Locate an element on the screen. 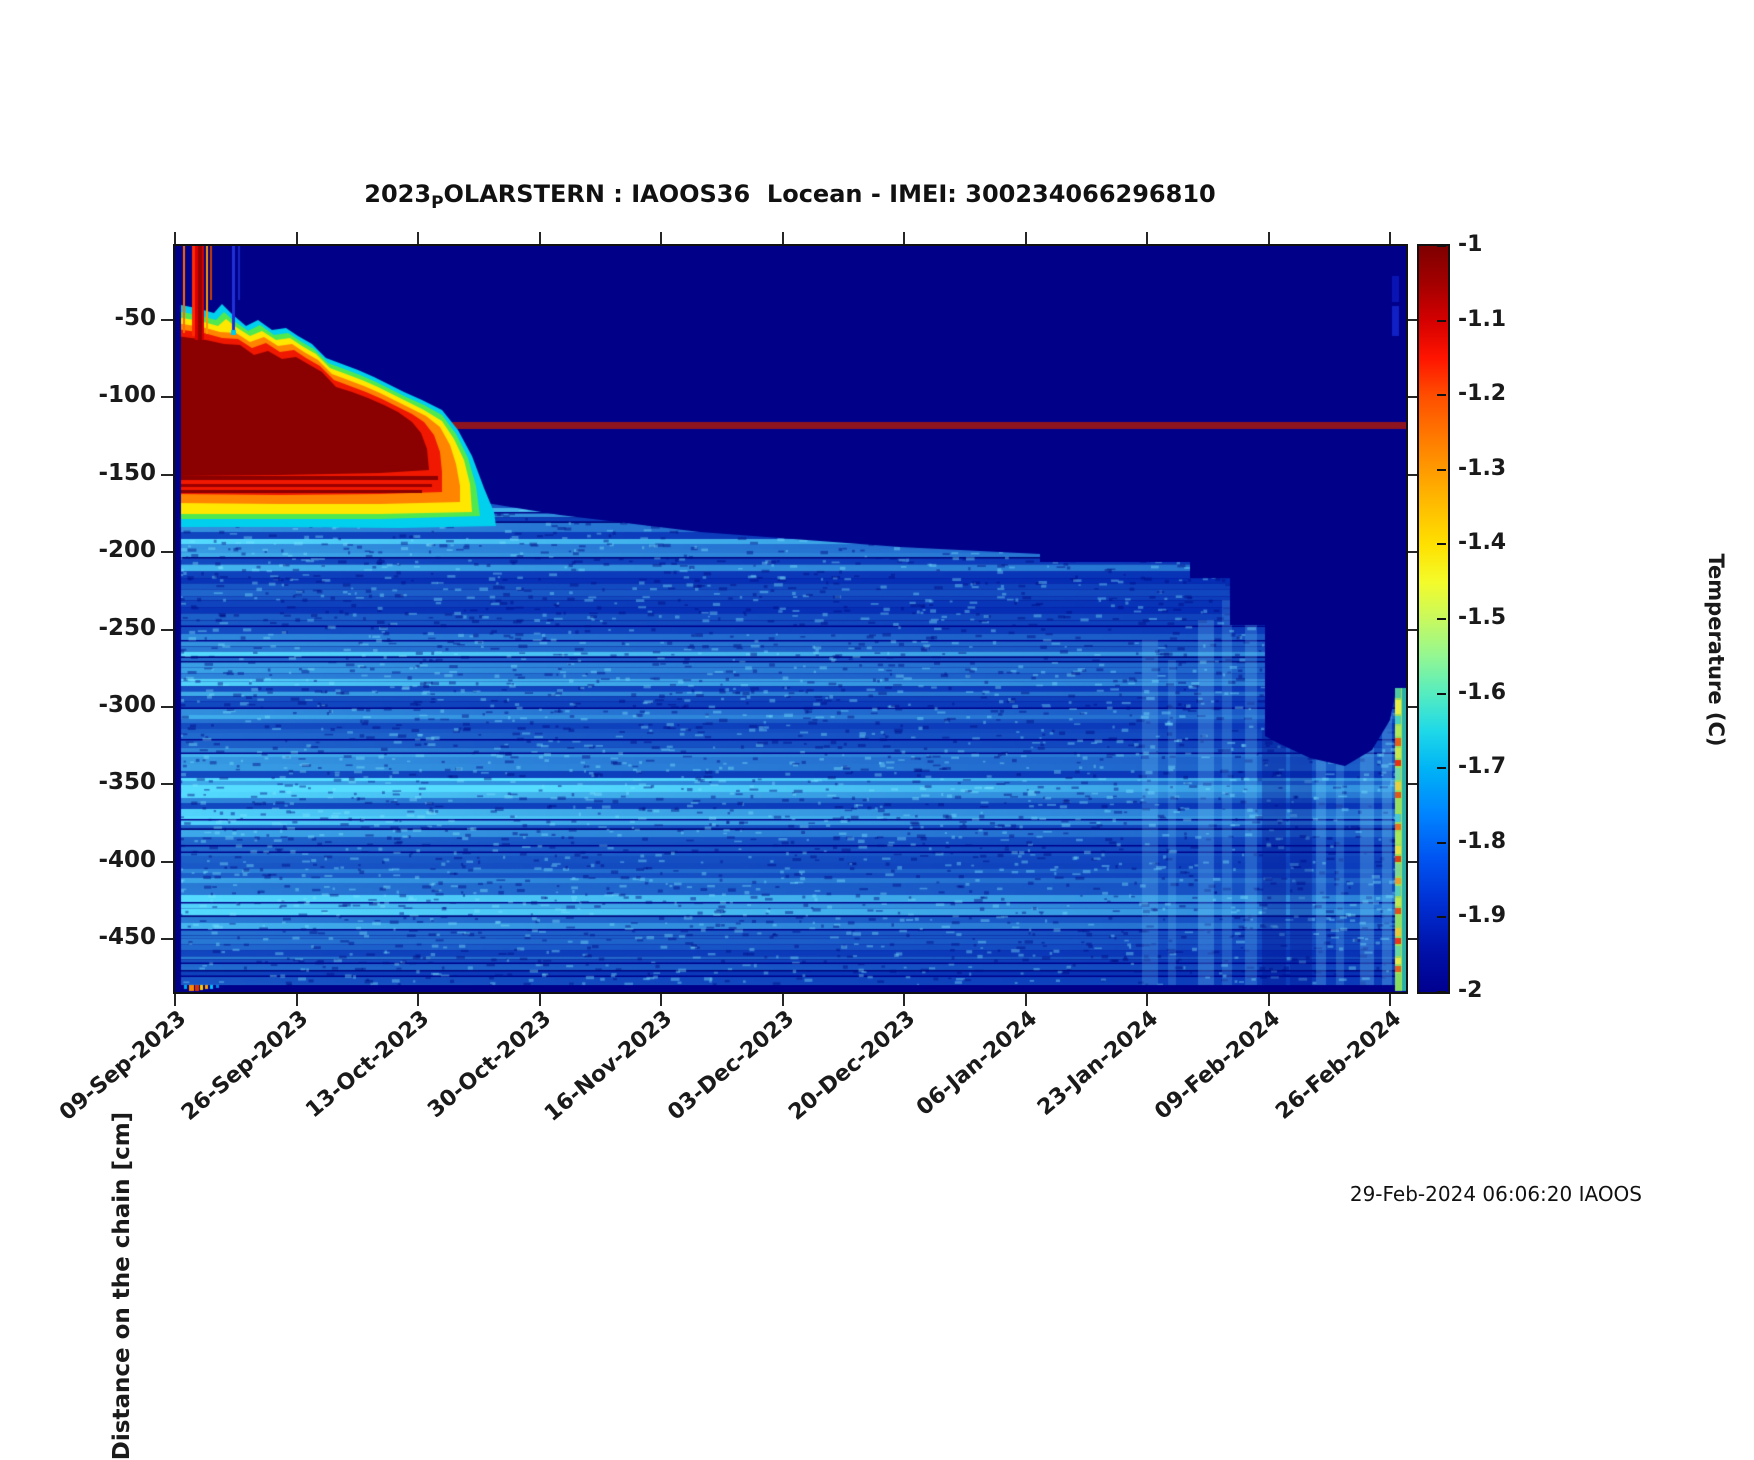  y-axis-tick-label: -250 is located at coordinates (127, 627).